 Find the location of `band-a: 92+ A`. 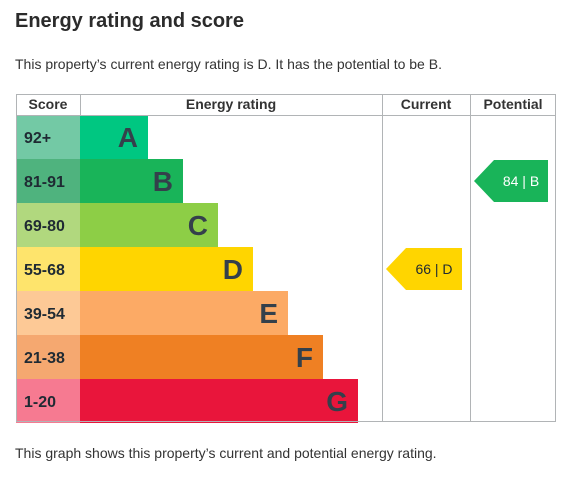

band-a: 92+ A is located at coordinates (82, 137).